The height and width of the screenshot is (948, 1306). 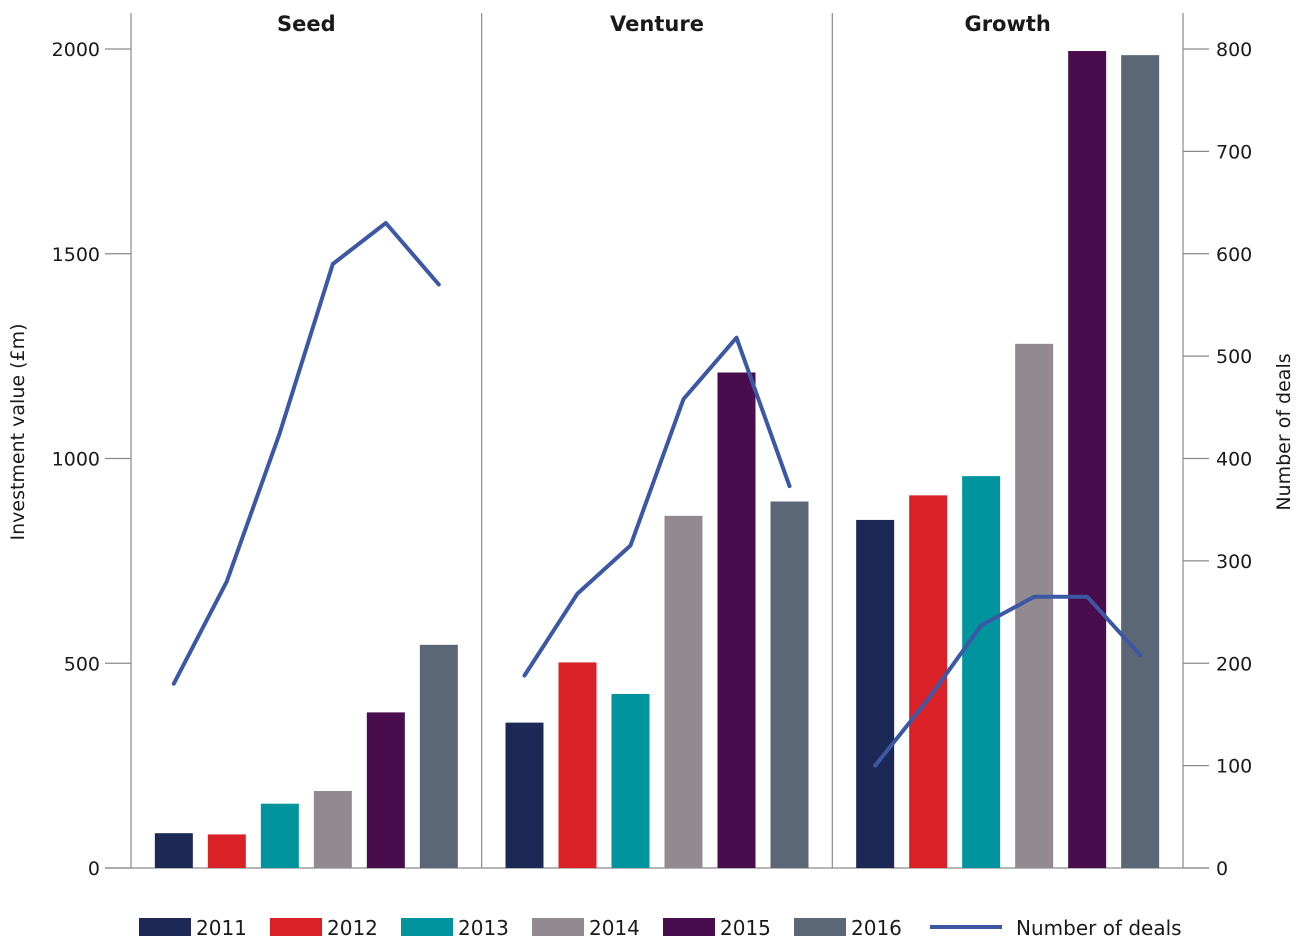 What do you see at coordinates (18, 431) in the screenshot?
I see `y-axis-title: Investment value (£m)` at bounding box center [18, 431].